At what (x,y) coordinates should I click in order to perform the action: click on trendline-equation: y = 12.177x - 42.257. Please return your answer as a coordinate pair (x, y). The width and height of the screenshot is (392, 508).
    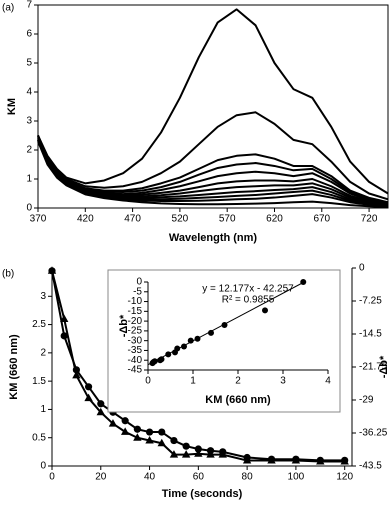
    Looking at the image, I should click on (248, 289).